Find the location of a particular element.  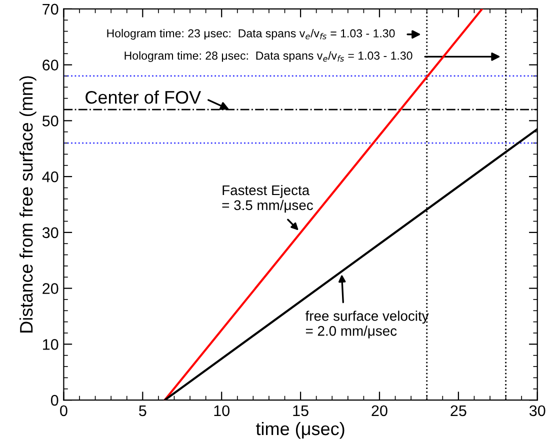

annotation: Center of FOV is located at coordinates (144, 97).